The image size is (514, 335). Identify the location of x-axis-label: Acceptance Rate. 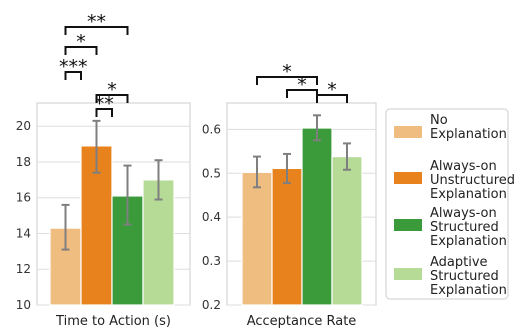
(302, 321).